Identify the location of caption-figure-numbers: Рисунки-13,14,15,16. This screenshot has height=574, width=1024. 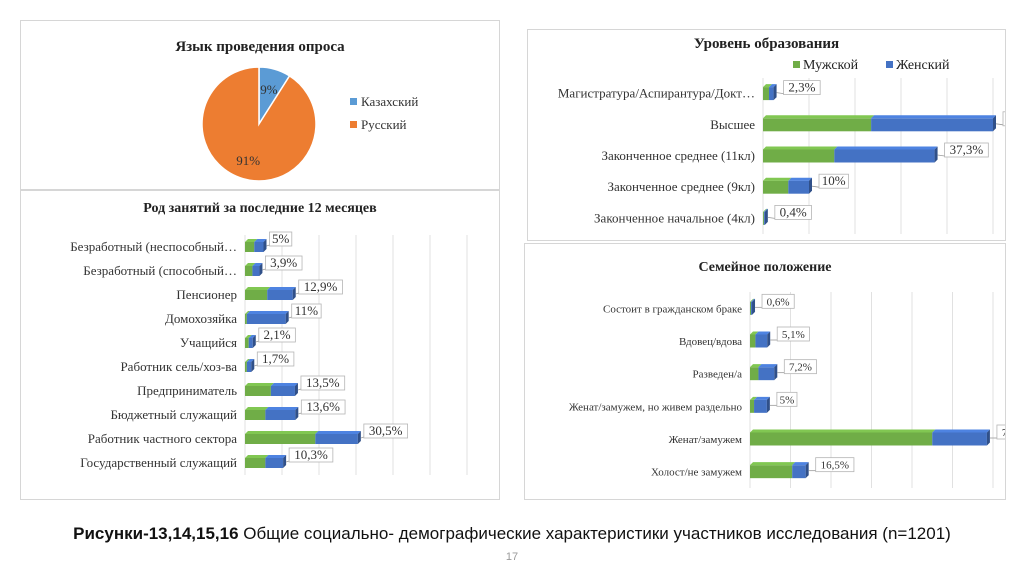
(156, 533).